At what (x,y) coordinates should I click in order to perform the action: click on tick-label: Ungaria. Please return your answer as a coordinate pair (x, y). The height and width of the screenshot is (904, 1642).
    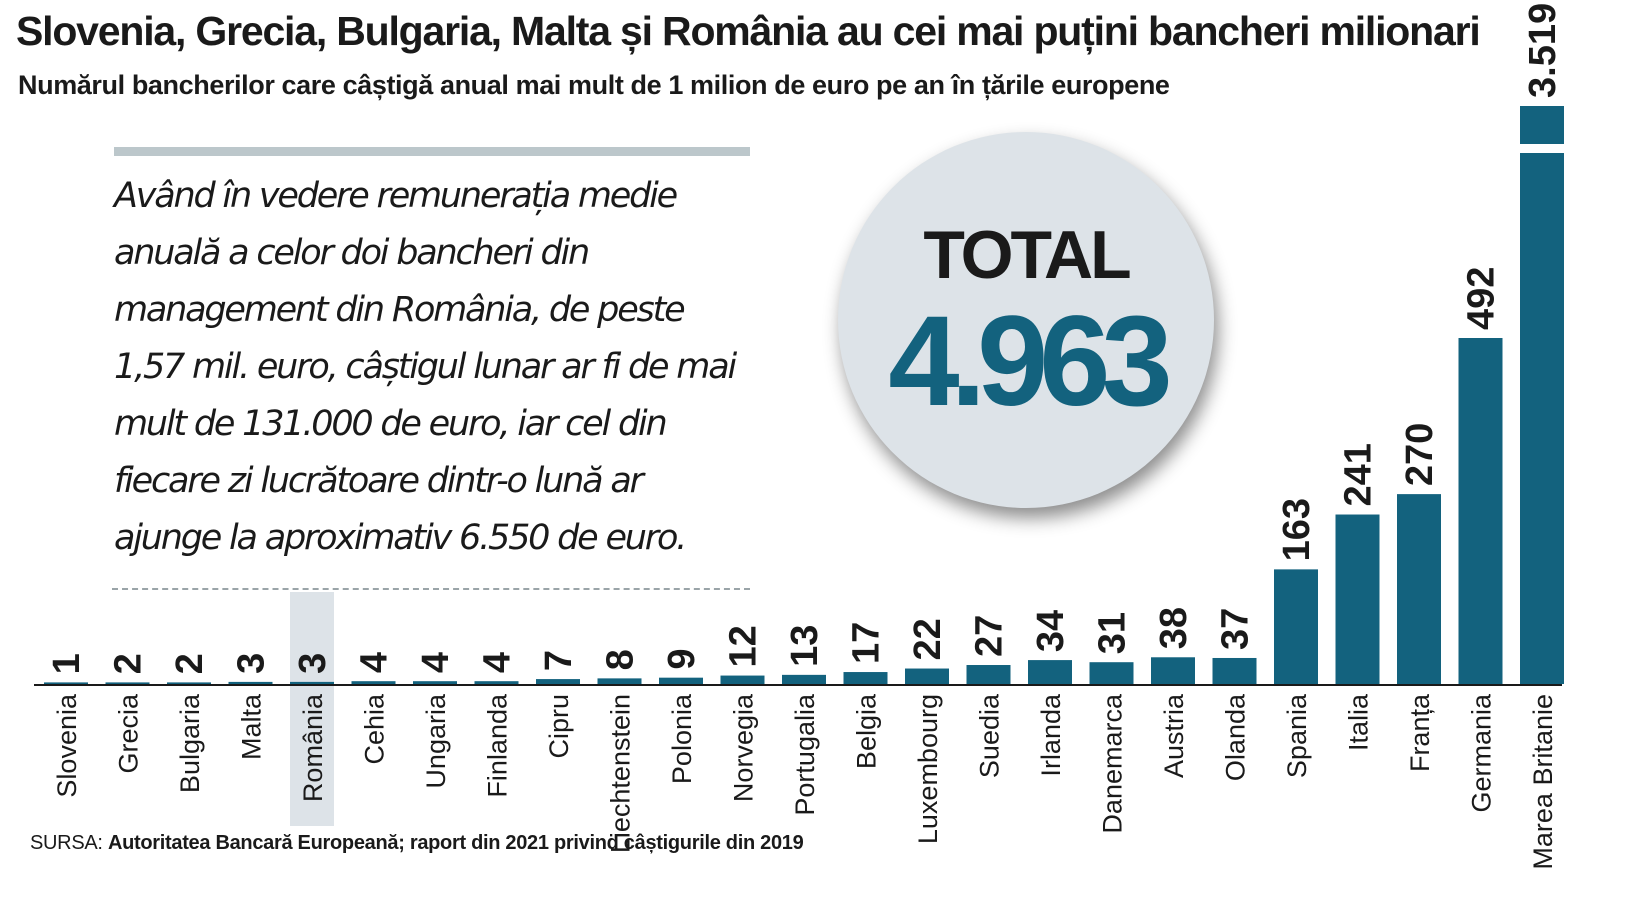
    Looking at the image, I should click on (436, 741).